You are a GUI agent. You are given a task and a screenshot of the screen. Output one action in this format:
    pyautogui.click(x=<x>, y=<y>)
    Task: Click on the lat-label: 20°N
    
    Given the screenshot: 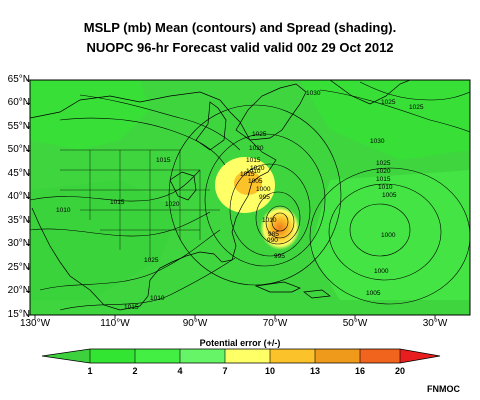 What is the action you would take?
    pyautogui.click(x=18, y=290)
    